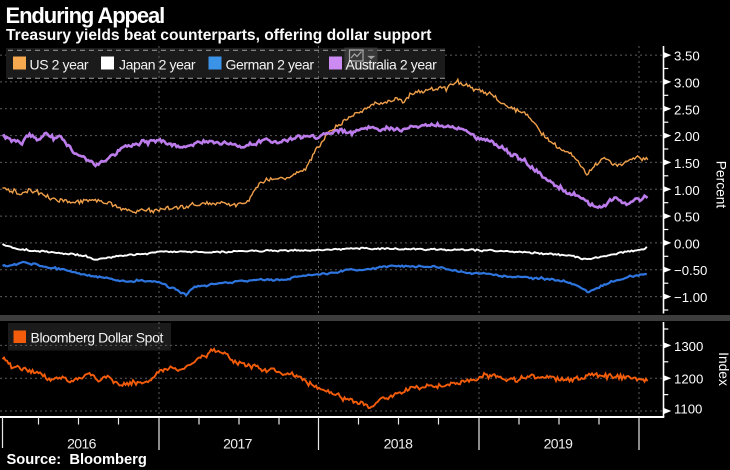 The image size is (730, 470). I want to click on svg-text: US 2 year, so click(59, 64).